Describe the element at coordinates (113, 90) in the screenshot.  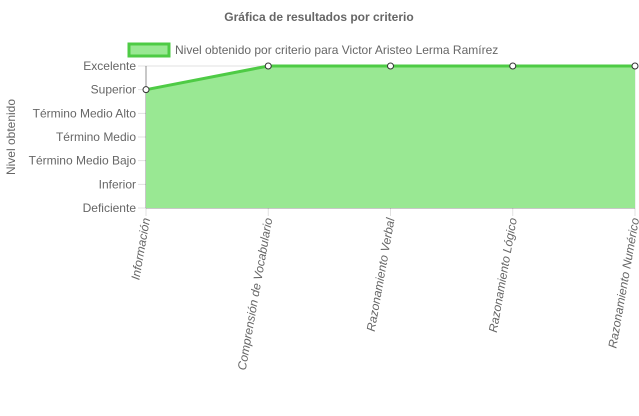
I see `y-tick-label: Superior` at that location.